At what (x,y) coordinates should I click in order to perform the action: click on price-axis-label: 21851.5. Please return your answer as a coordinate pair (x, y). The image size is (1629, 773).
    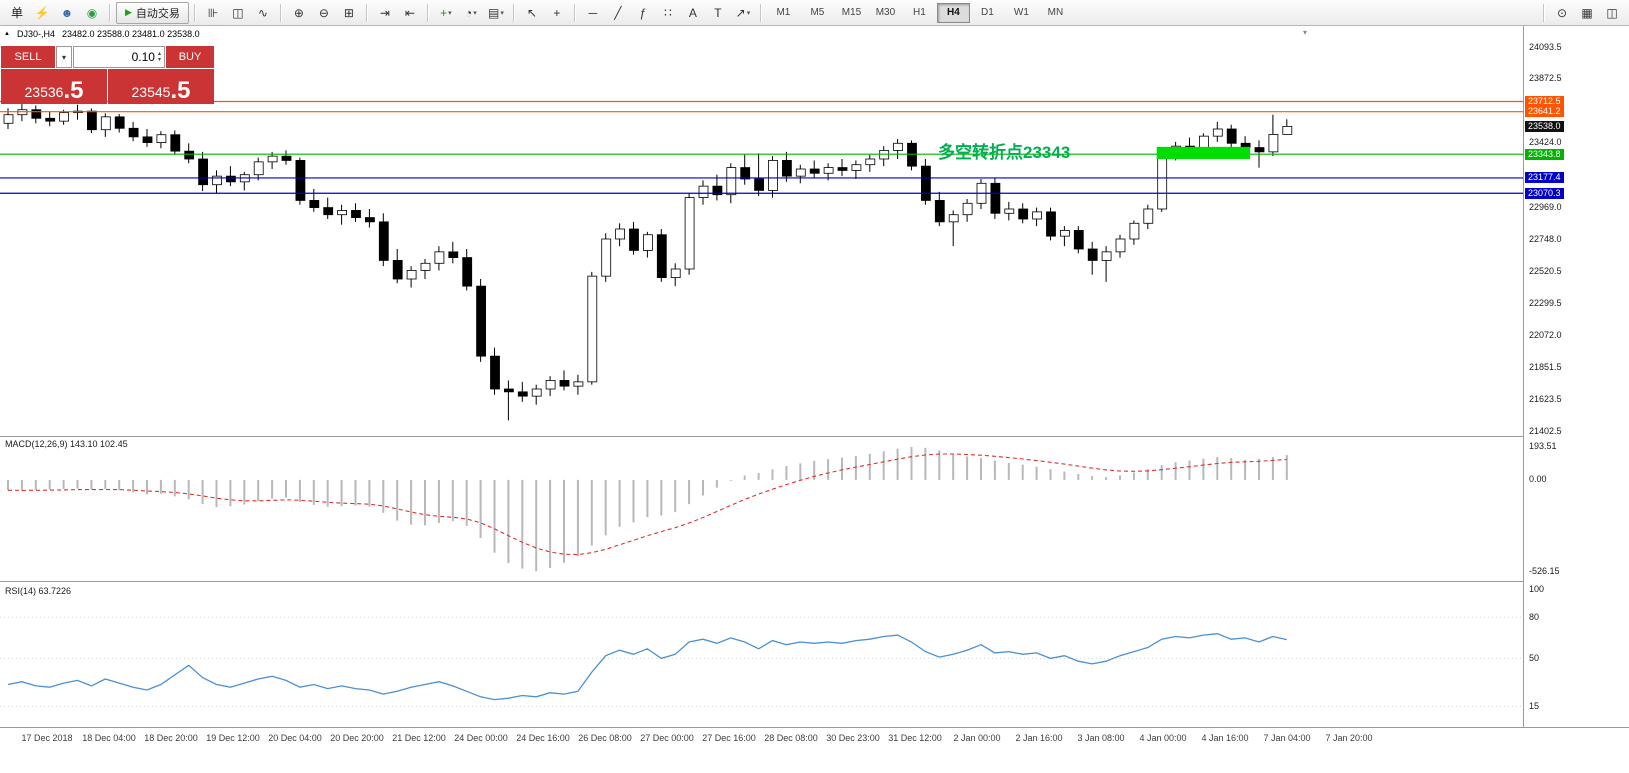
    Looking at the image, I should click on (1545, 366).